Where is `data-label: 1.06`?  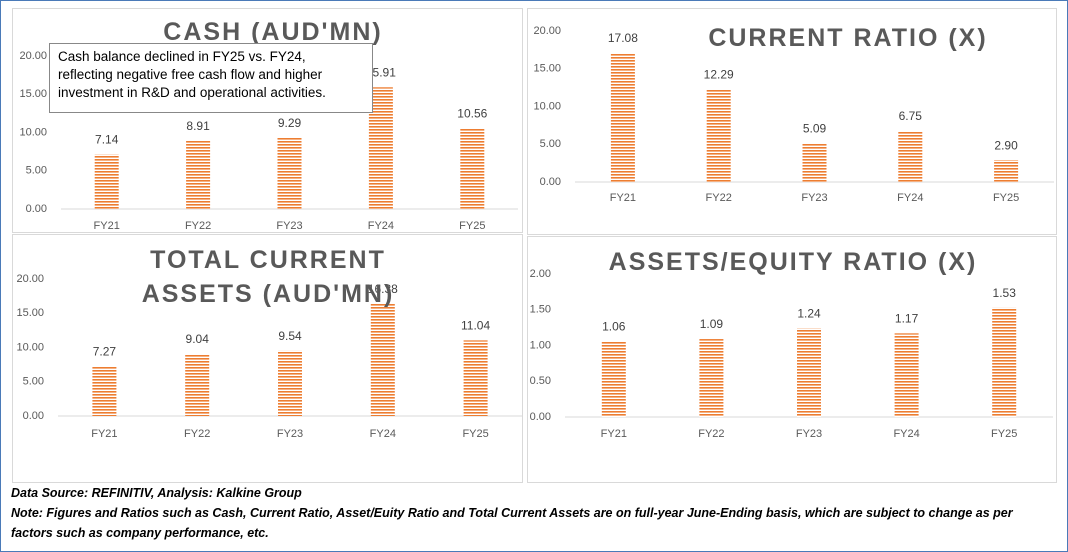
data-label: 1.06 is located at coordinates (614, 326).